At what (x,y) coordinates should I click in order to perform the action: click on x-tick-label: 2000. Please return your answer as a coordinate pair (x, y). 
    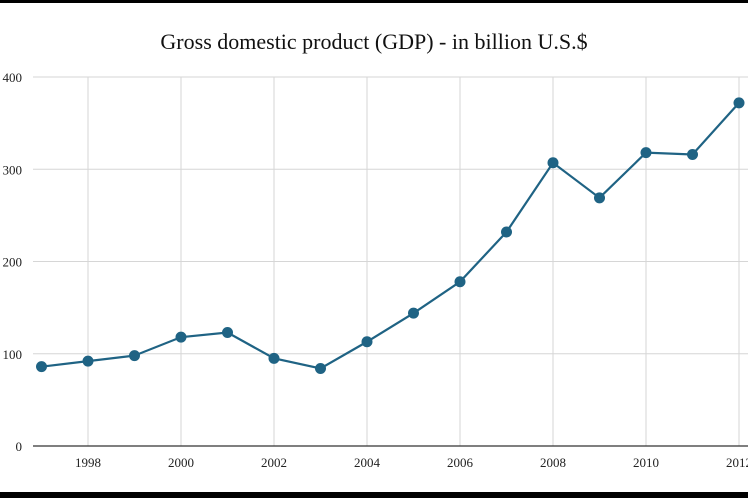
    Looking at the image, I should click on (181, 462).